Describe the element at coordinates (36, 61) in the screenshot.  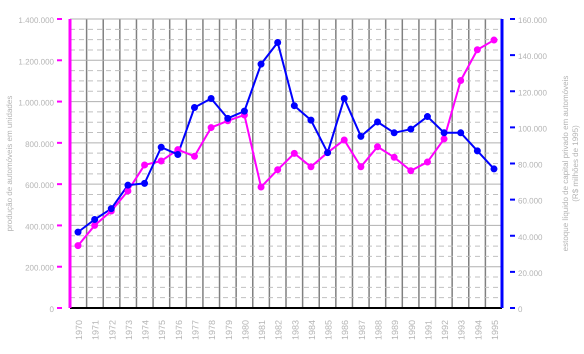
I see `y-tick-label: 1.200.000` at that location.